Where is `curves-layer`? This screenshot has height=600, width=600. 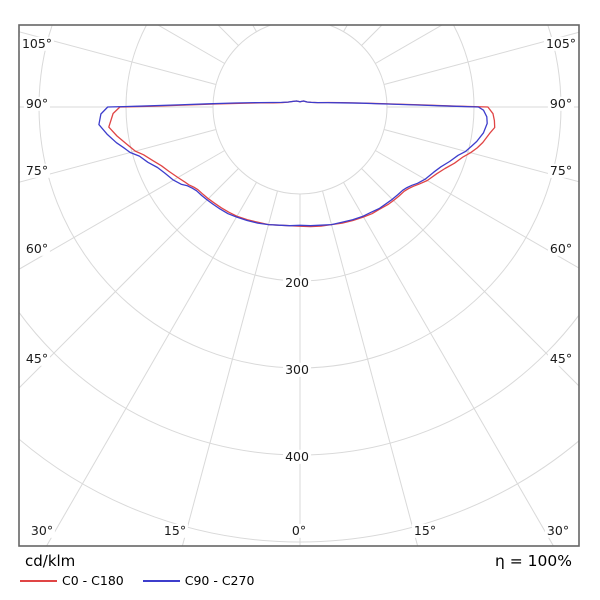 curves-layer is located at coordinates (297, 164).